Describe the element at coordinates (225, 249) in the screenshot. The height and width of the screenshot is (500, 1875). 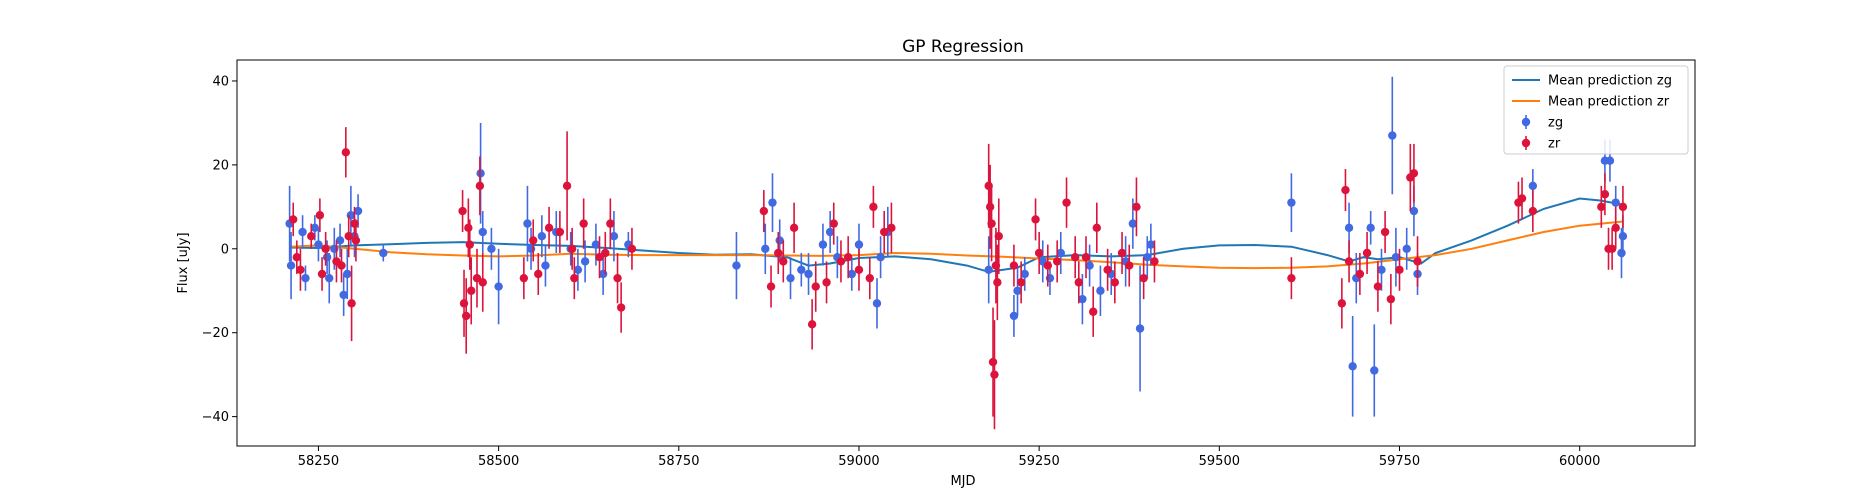
I see `y-tick-label: 0` at that location.